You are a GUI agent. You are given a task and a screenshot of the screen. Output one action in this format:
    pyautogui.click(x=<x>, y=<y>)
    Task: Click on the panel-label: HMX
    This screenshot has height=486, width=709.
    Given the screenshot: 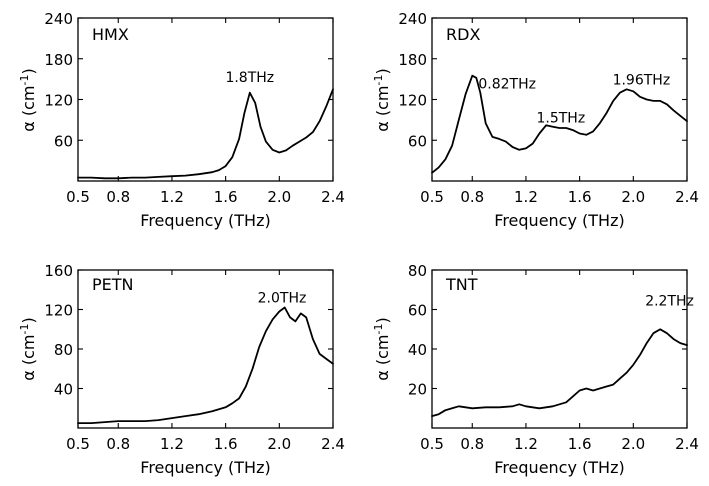 What is the action you would take?
    pyautogui.click(x=110, y=34)
    